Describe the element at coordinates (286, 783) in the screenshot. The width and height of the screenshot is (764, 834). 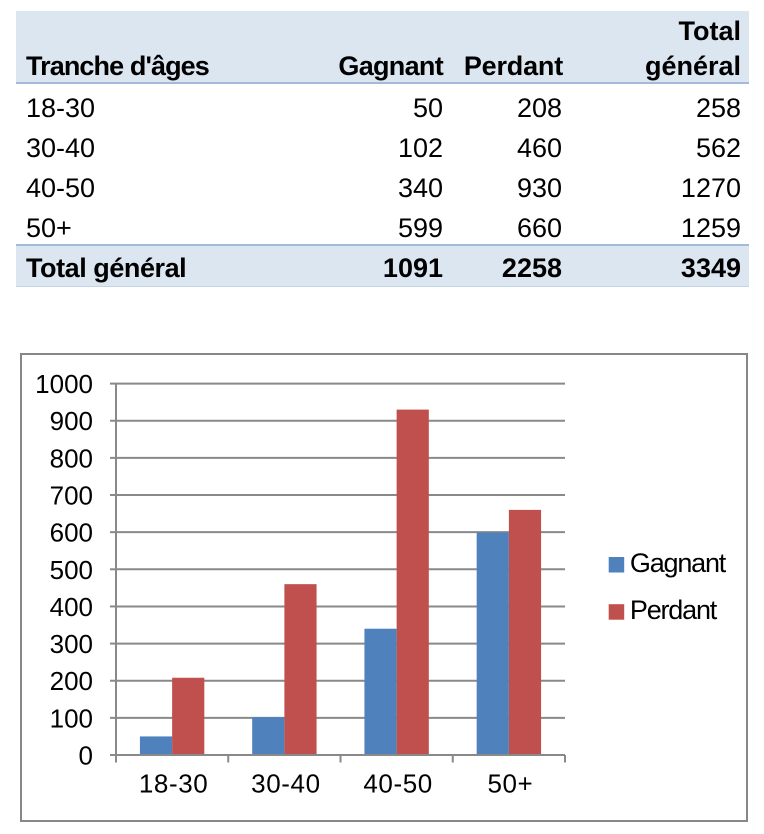
I see `svg-text: 30-40` at that location.